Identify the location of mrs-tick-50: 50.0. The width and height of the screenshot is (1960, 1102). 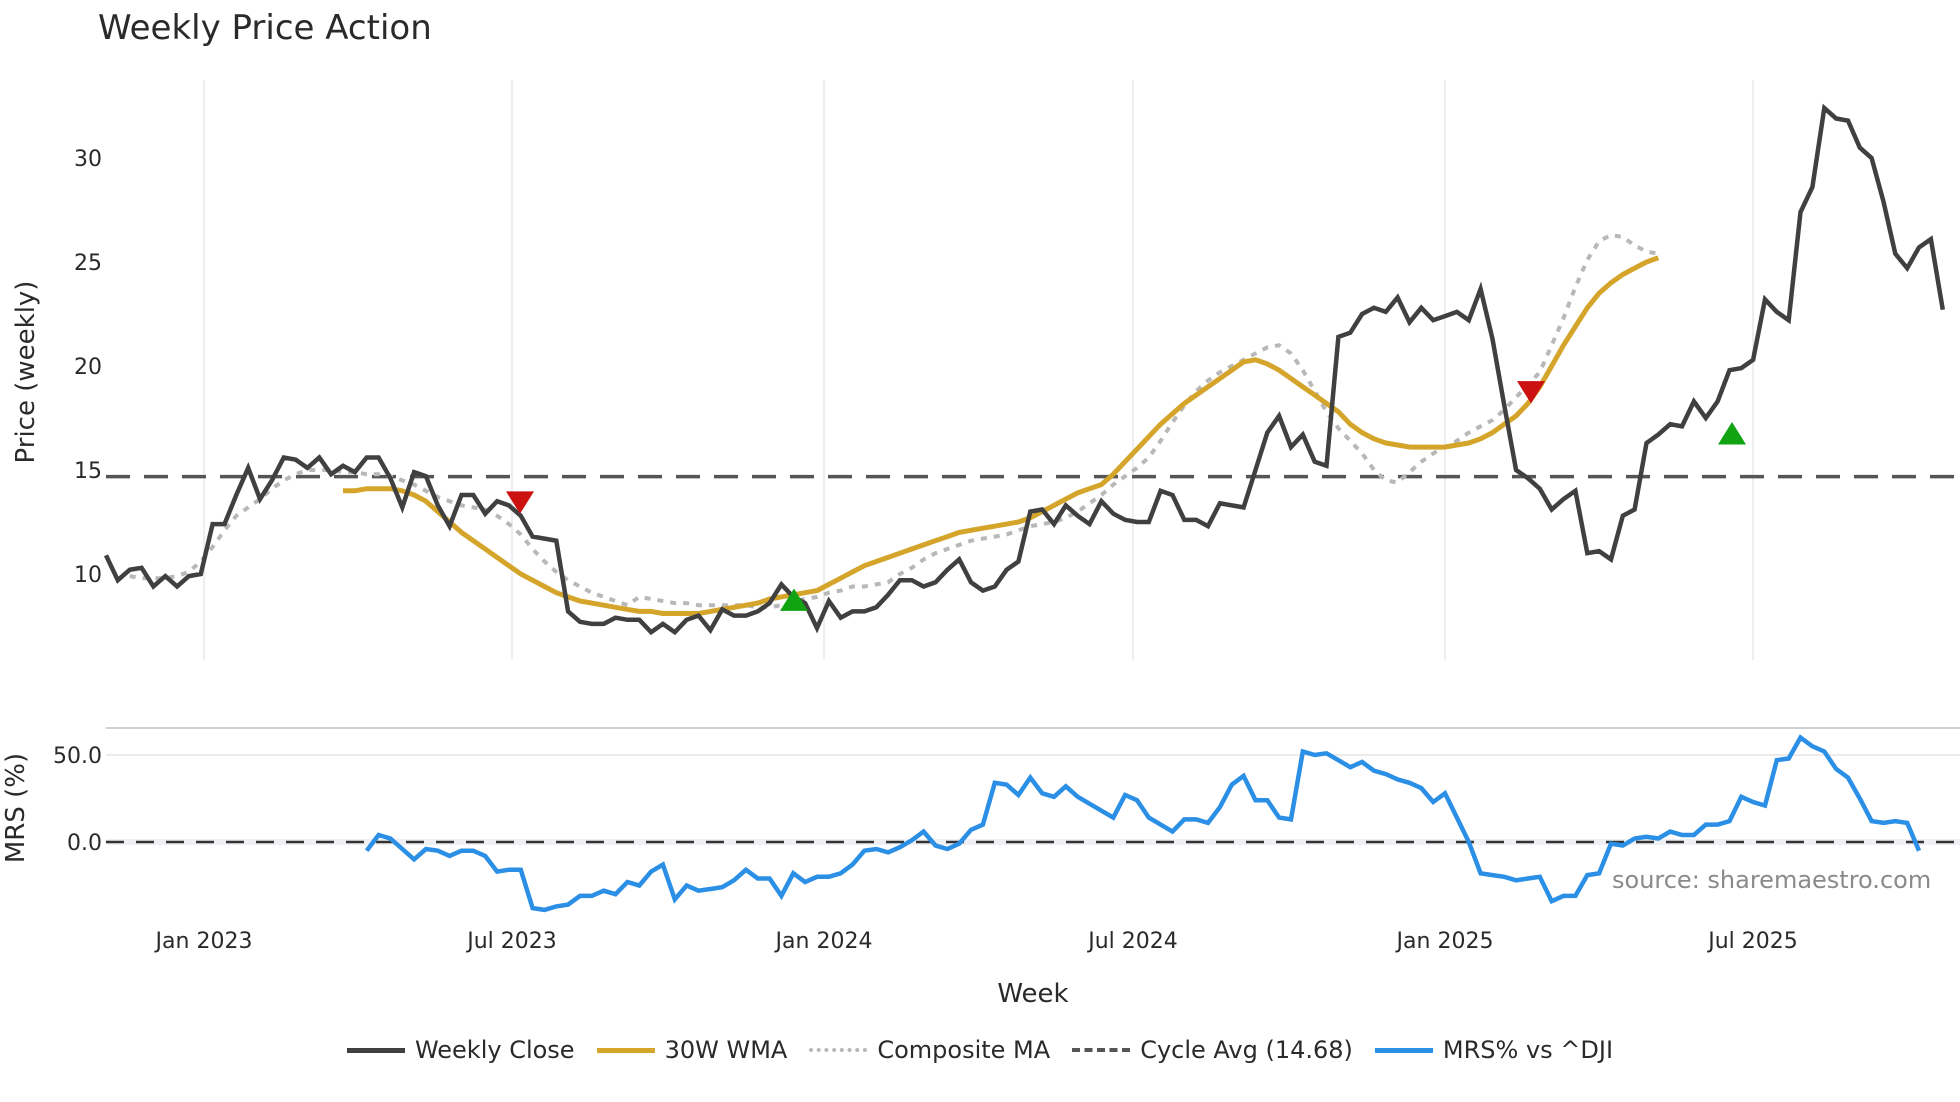
(77, 756).